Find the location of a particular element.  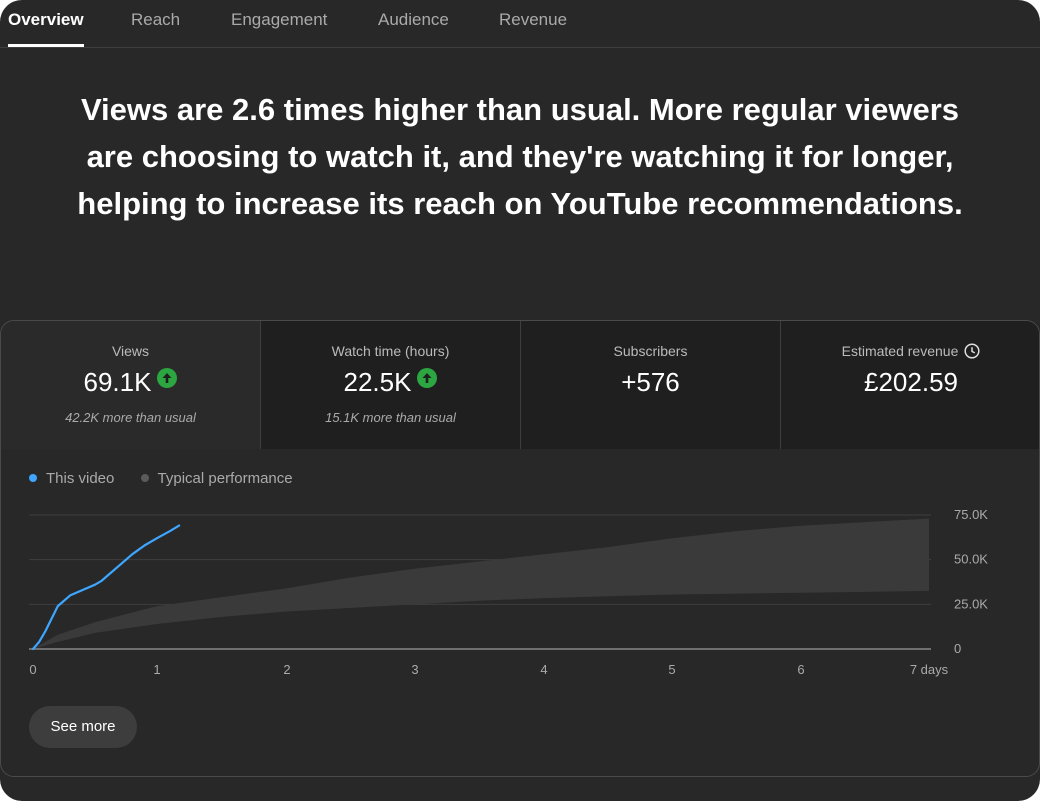

legend-item-typical-performance: Typical performance is located at coordinates (216, 478).